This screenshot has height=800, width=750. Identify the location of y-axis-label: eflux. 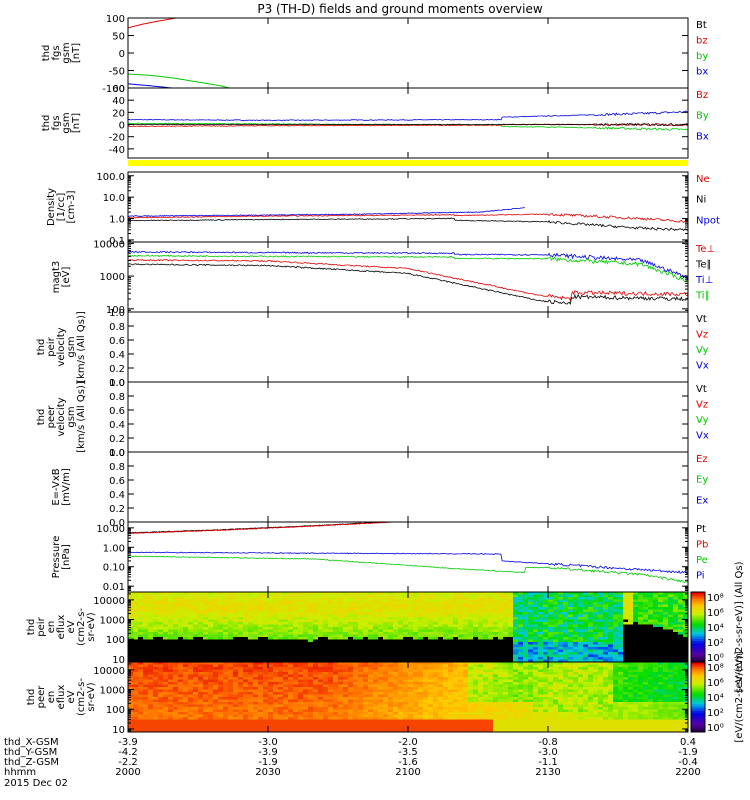
(61, 627).